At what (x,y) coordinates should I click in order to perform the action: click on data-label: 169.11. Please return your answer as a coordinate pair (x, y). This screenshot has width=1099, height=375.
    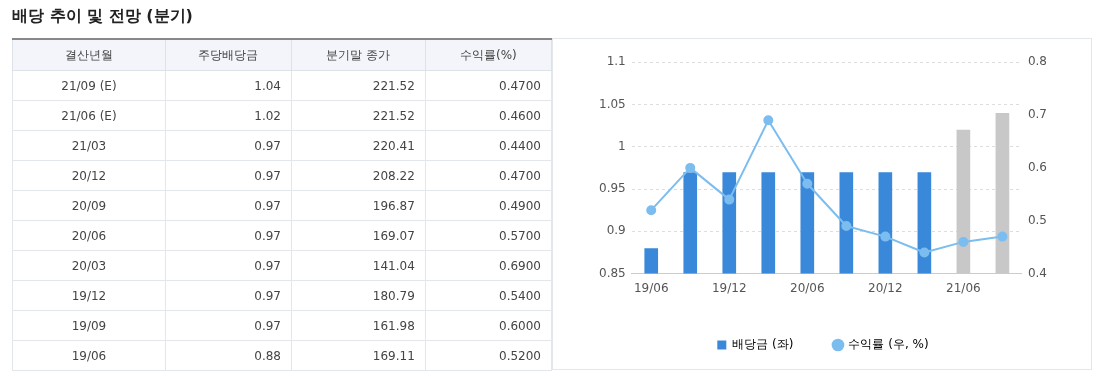
    Looking at the image, I should click on (358, 355).